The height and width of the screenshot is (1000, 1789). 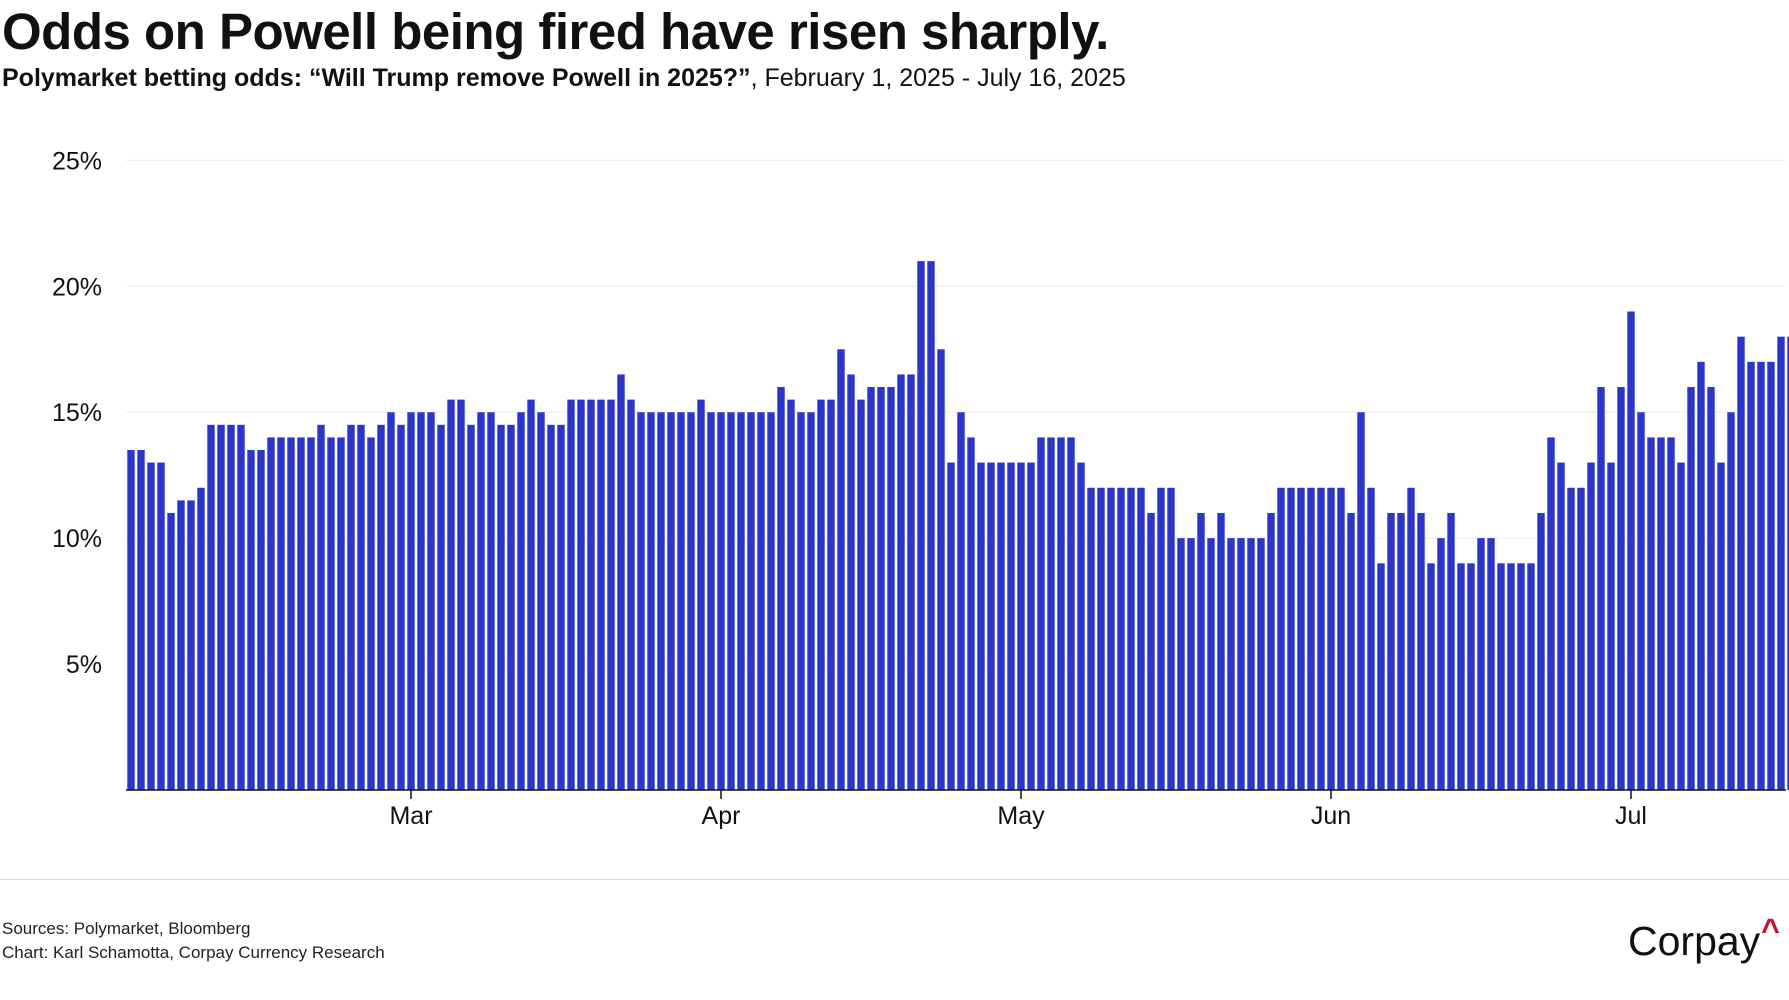 I want to click on x-tick-label: May, so click(x=1021, y=816).